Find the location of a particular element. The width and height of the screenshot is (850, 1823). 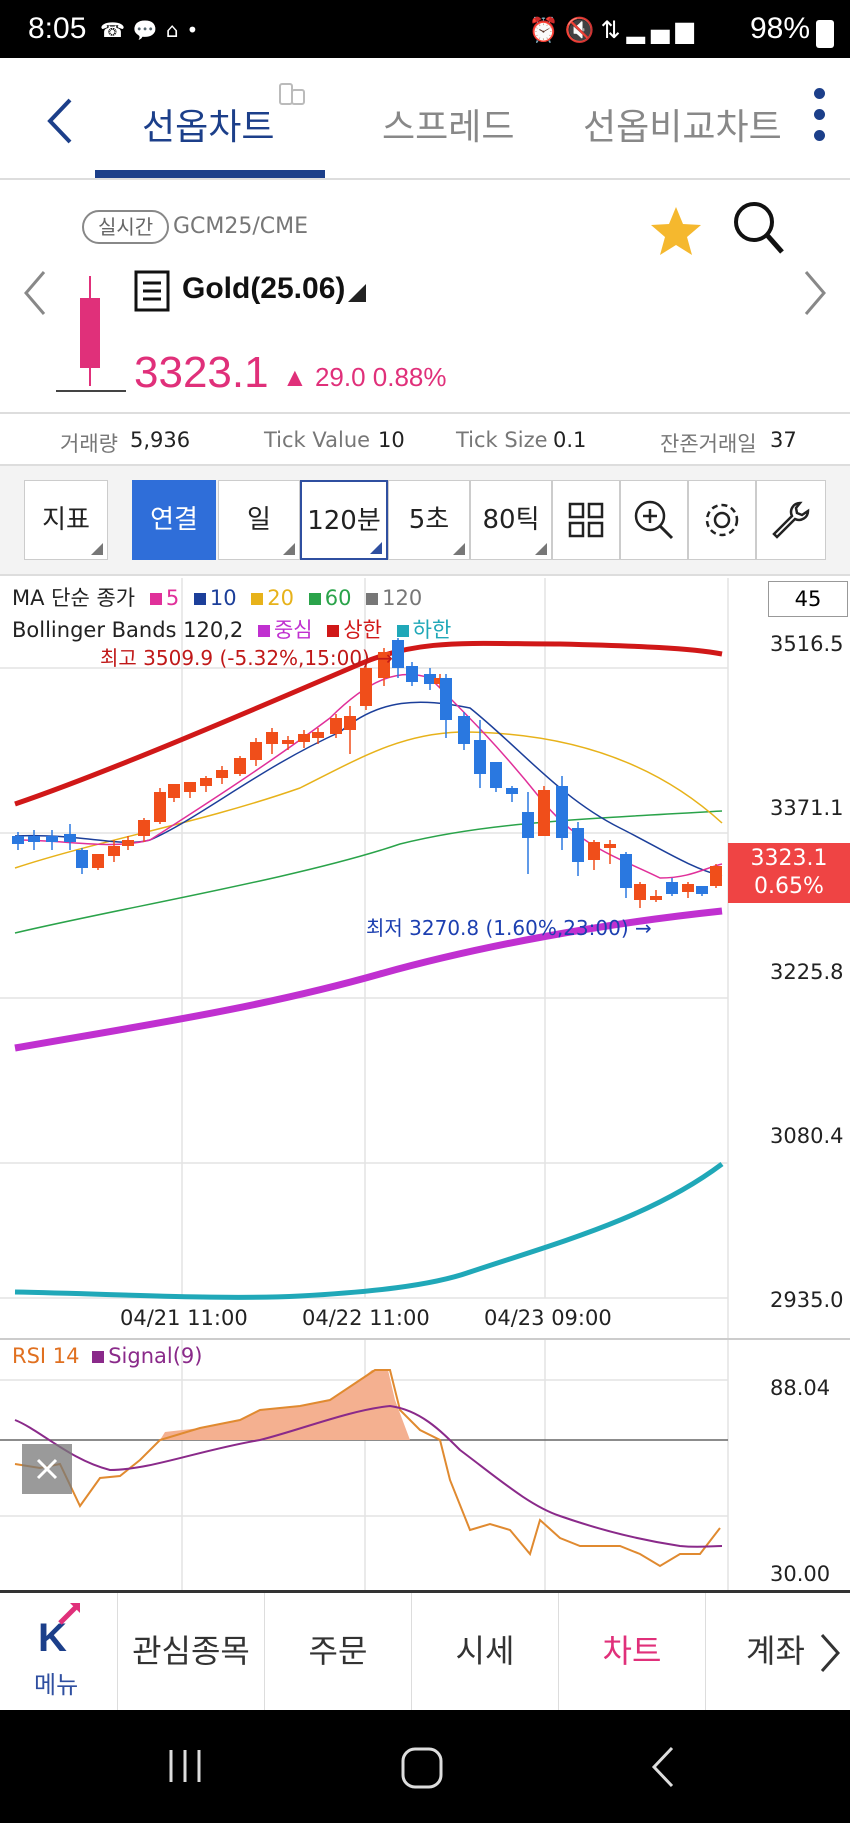

nav-chart: 차트 is located at coordinates (632, 1651).